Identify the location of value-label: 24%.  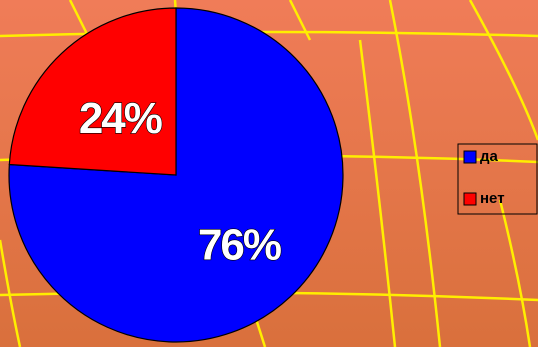
(120, 118).